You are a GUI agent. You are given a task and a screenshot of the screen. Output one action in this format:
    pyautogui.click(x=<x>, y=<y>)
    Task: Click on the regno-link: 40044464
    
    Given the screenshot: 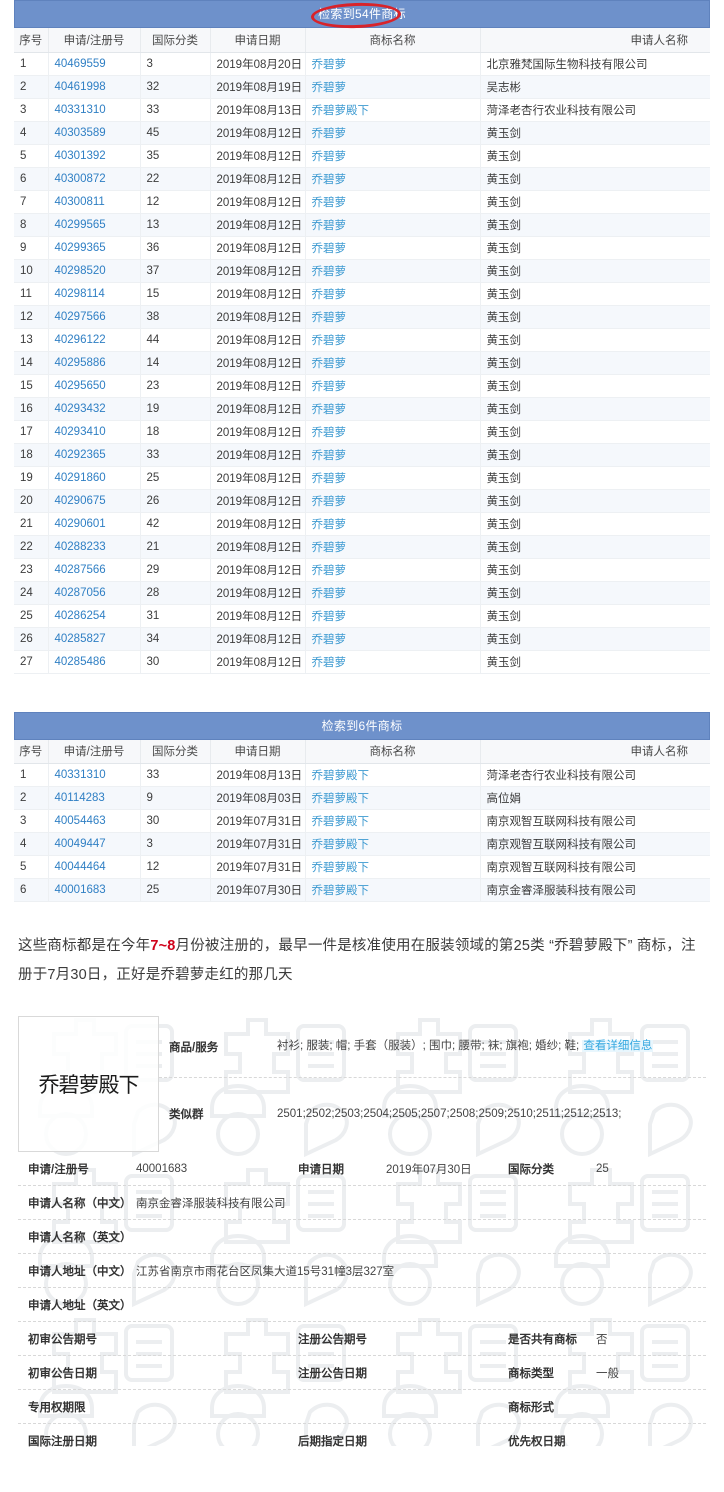 What is the action you would take?
    pyautogui.click(x=80, y=867)
    